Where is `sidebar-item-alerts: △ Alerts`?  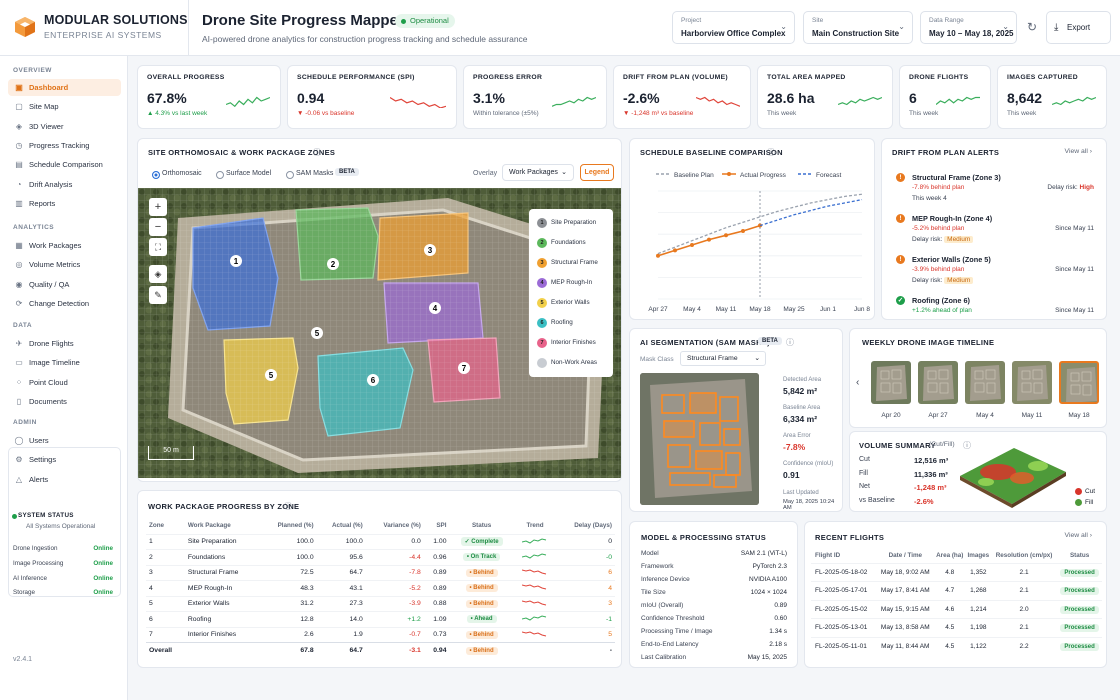
sidebar-item-alerts: △ Alerts is located at coordinates (64, 479).